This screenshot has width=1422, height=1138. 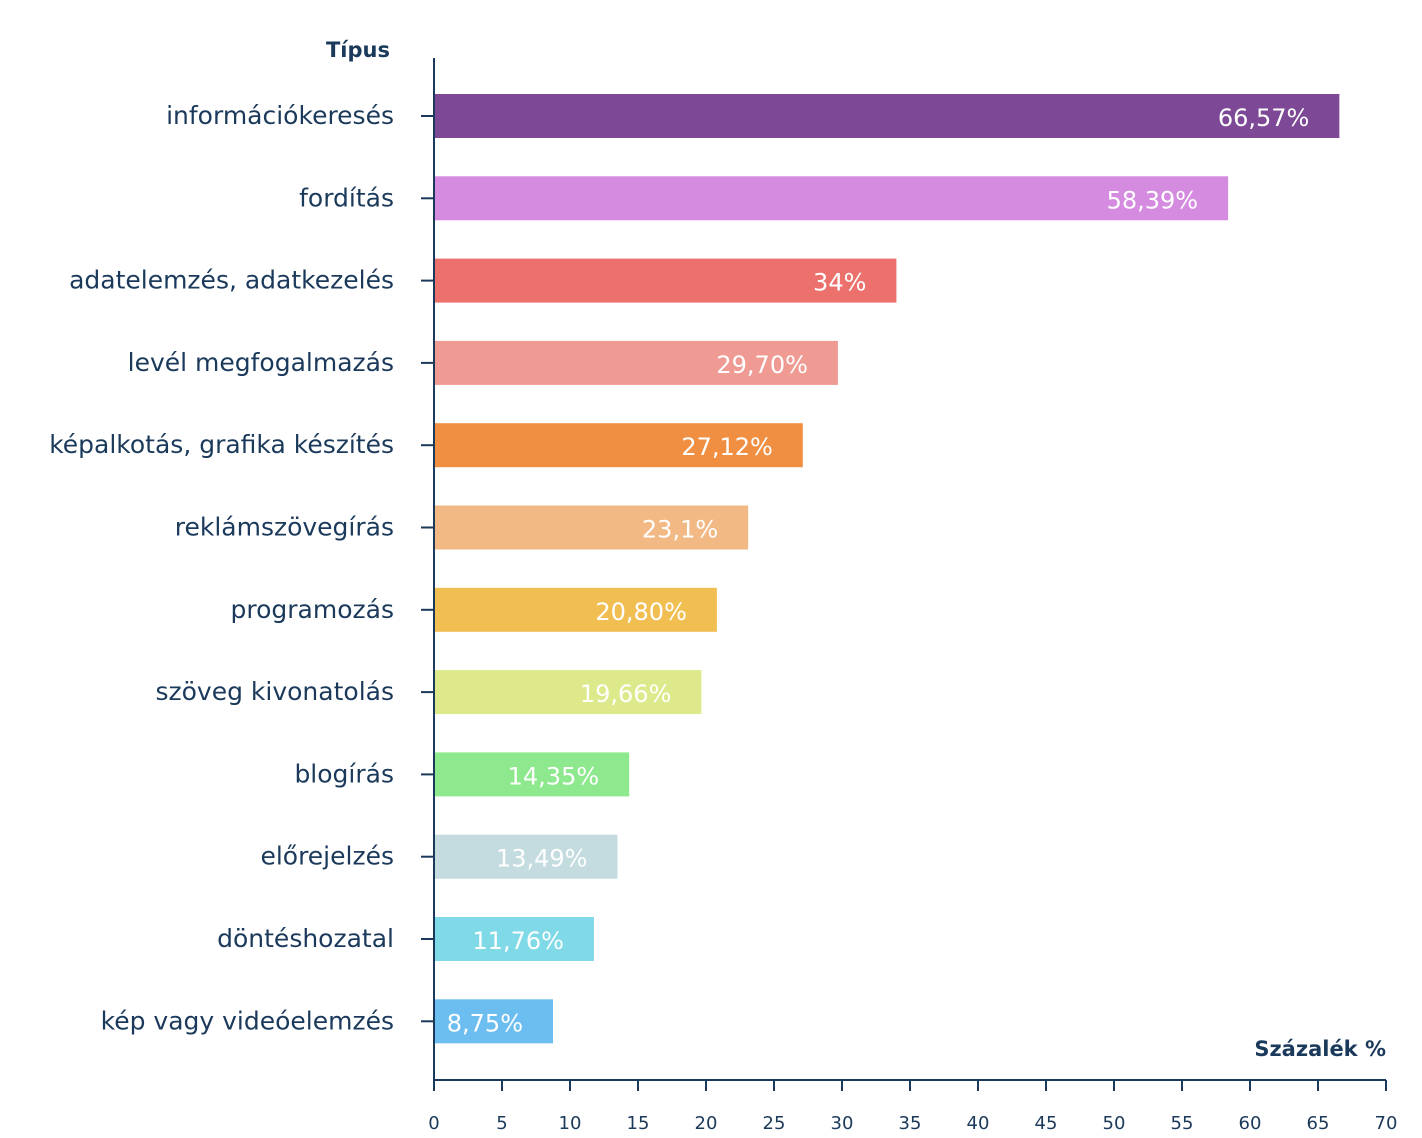 I want to click on data-label: 34%, so click(x=839, y=283).